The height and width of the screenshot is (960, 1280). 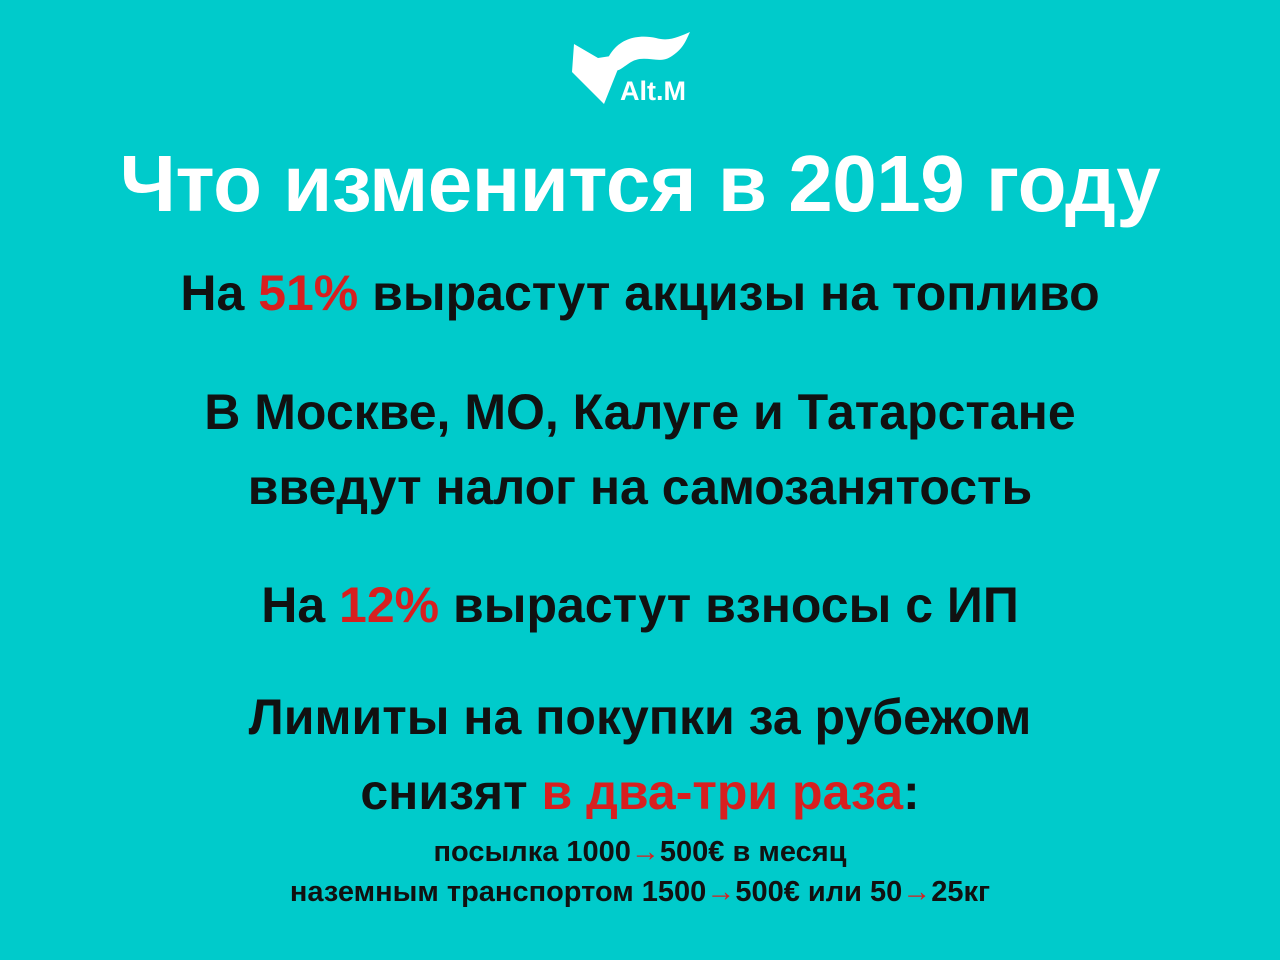 I want to click on self-employment-line-2: введут налог на самозанятость, so click(x=640, y=487).